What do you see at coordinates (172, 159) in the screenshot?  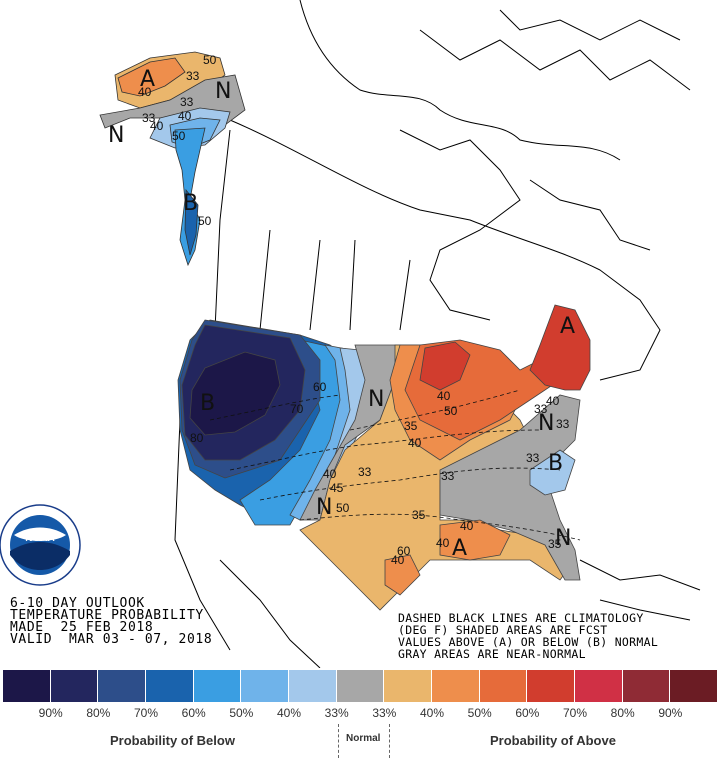 I see `alaska-region` at bounding box center [172, 159].